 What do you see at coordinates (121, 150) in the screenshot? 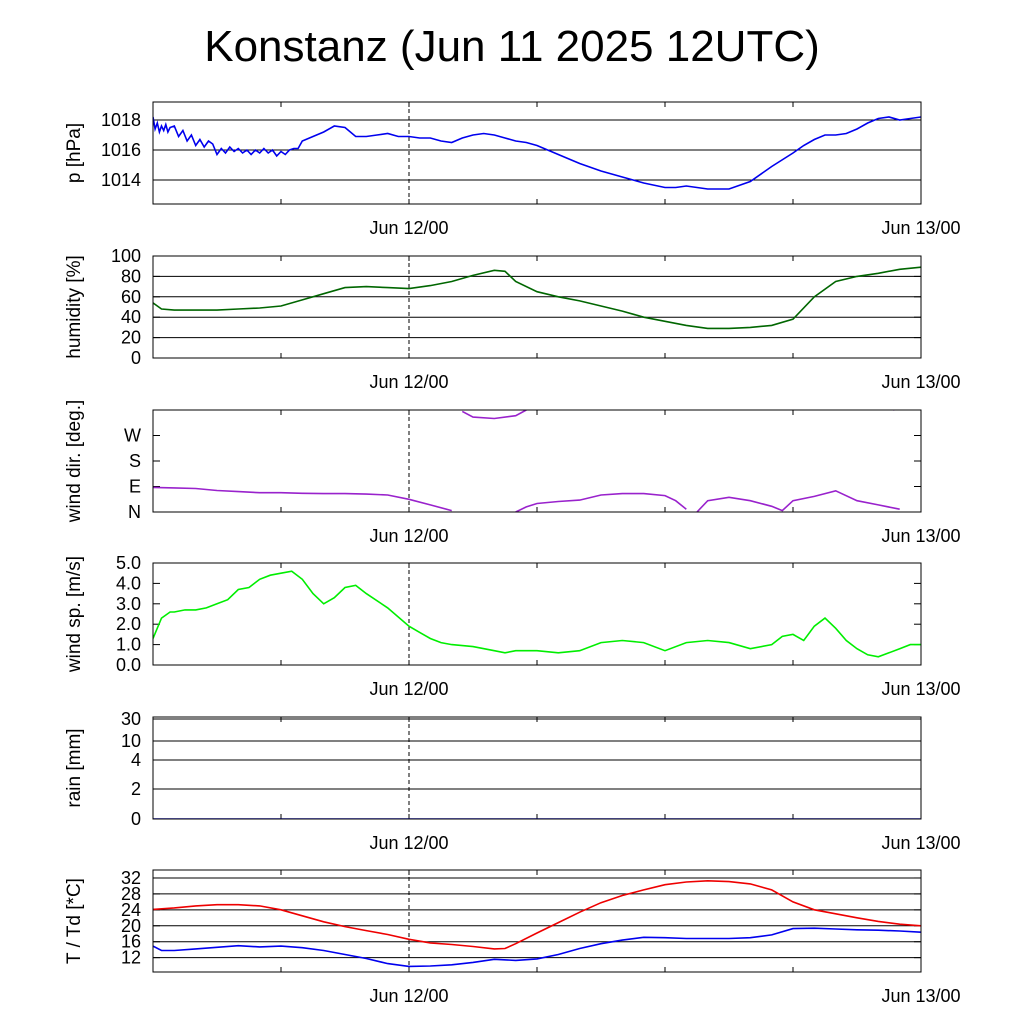
I see `y-tick-label: 1016` at bounding box center [121, 150].